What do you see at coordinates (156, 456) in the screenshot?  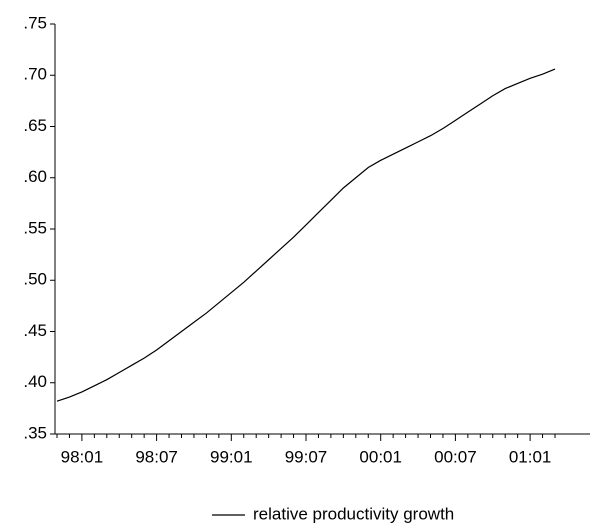 I see `x-tick-label: 98:07` at bounding box center [156, 456].